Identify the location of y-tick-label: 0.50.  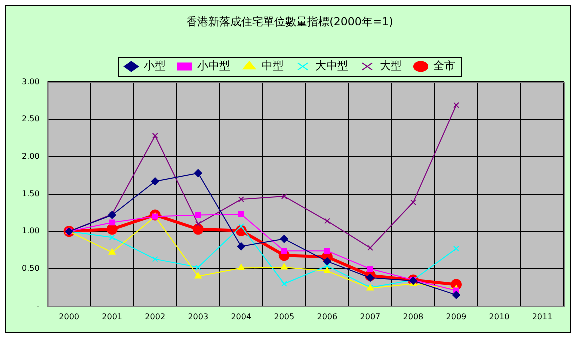
(31, 269).